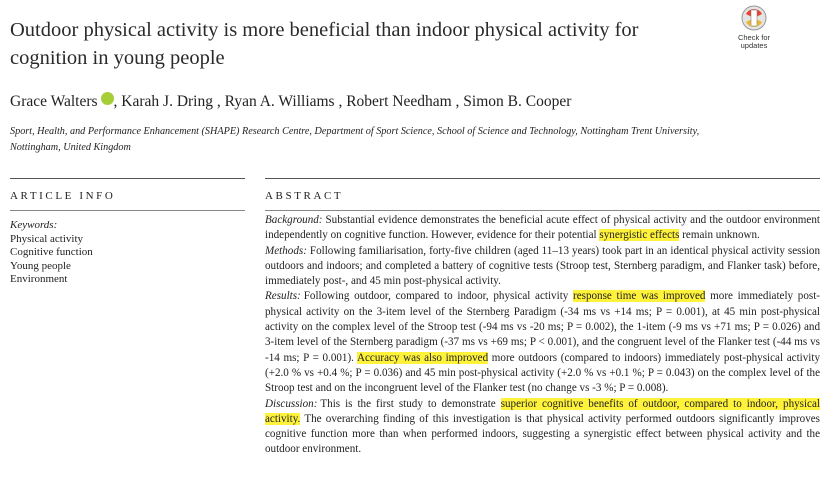 The image size is (828, 502). I want to click on text: This is the first study to demonstrate, so click(410, 403).